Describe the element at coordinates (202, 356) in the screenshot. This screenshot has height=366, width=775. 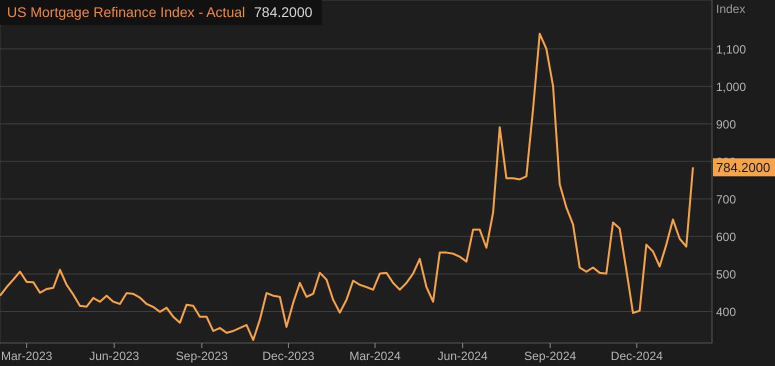
I see `x-tick-label: Sep-2023` at that location.